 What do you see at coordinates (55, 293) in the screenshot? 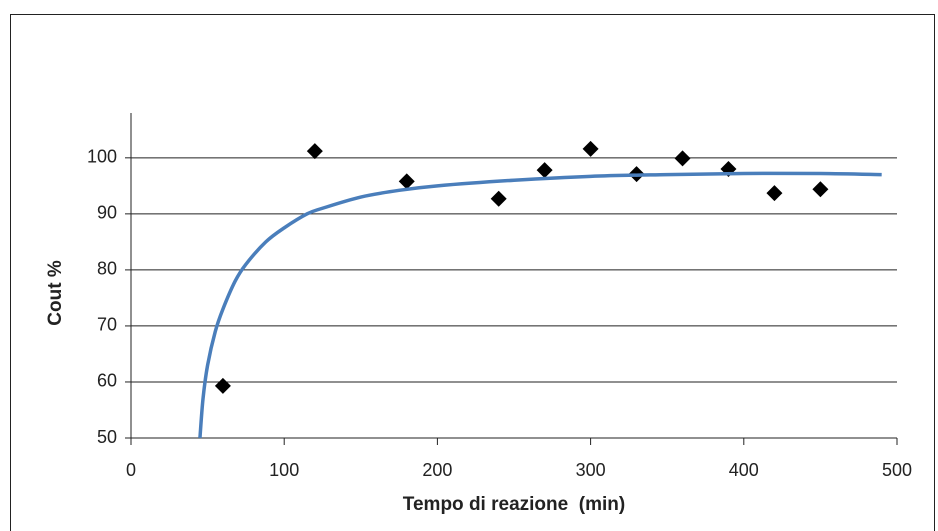
I see `y-axis-title: Cout %` at bounding box center [55, 293].